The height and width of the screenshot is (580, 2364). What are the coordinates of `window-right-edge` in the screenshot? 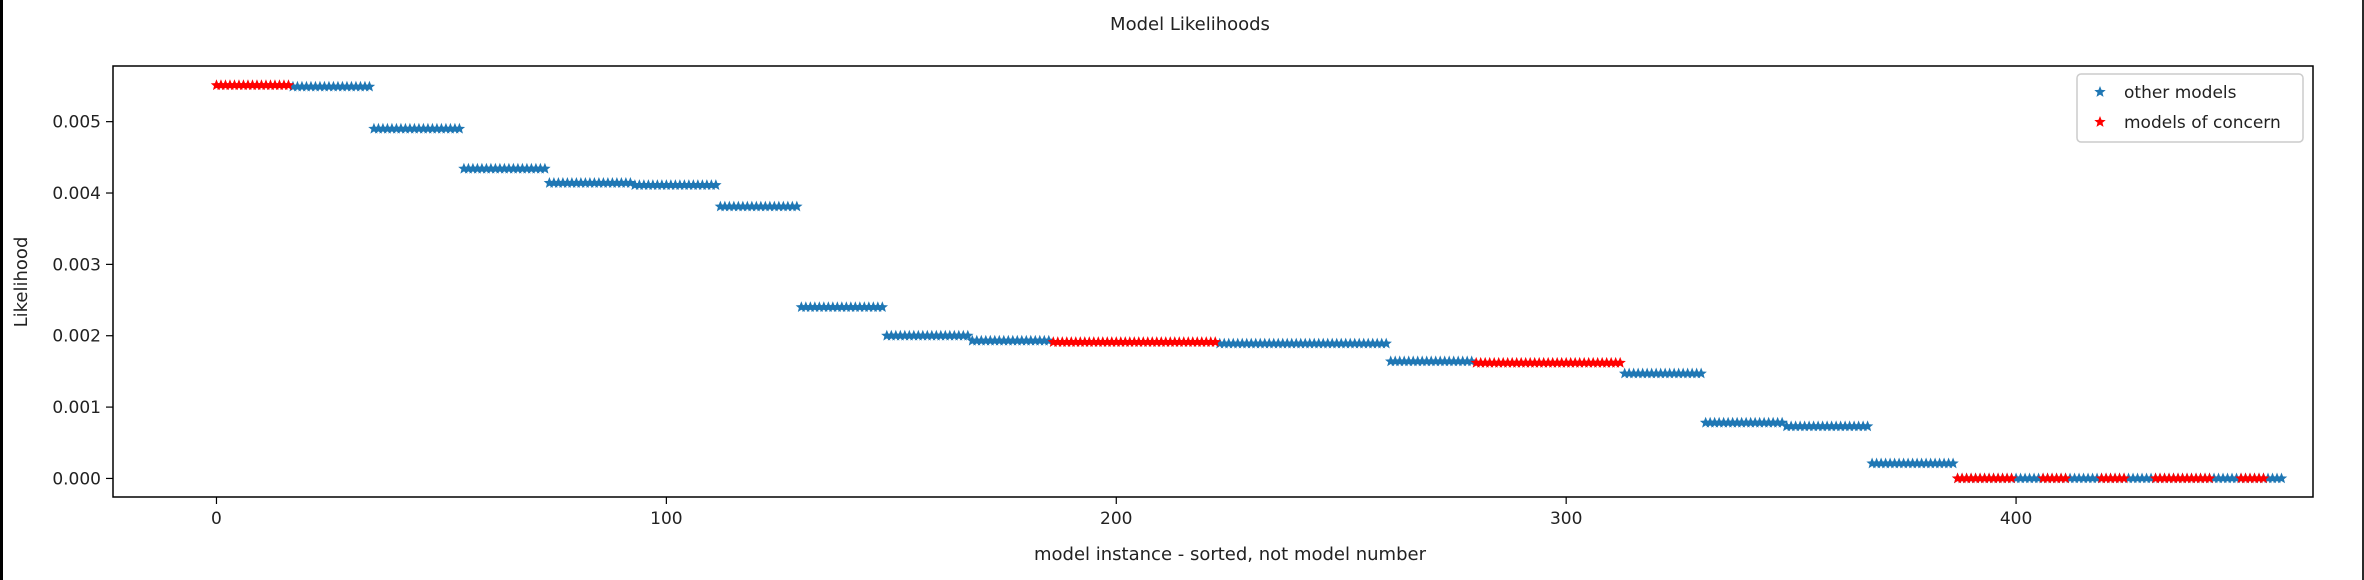 It's located at (2363, 290).